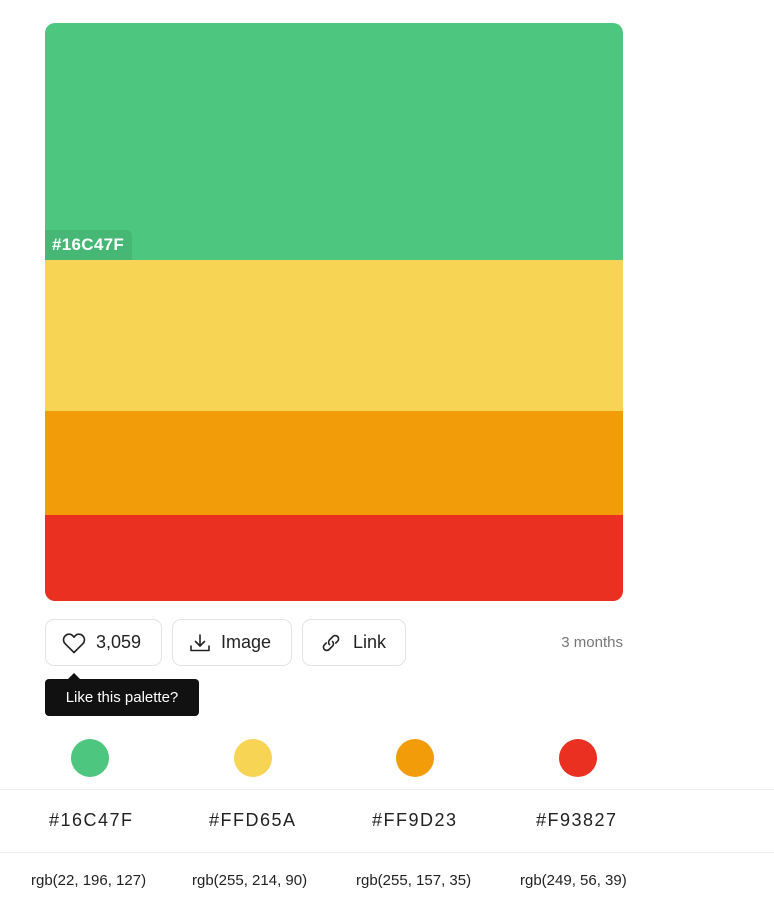 Image resolution: width=774 pixels, height=924 pixels. Describe the element at coordinates (253, 820) in the screenshot. I see `swatch-hex-2: #FFD65A` at that location.